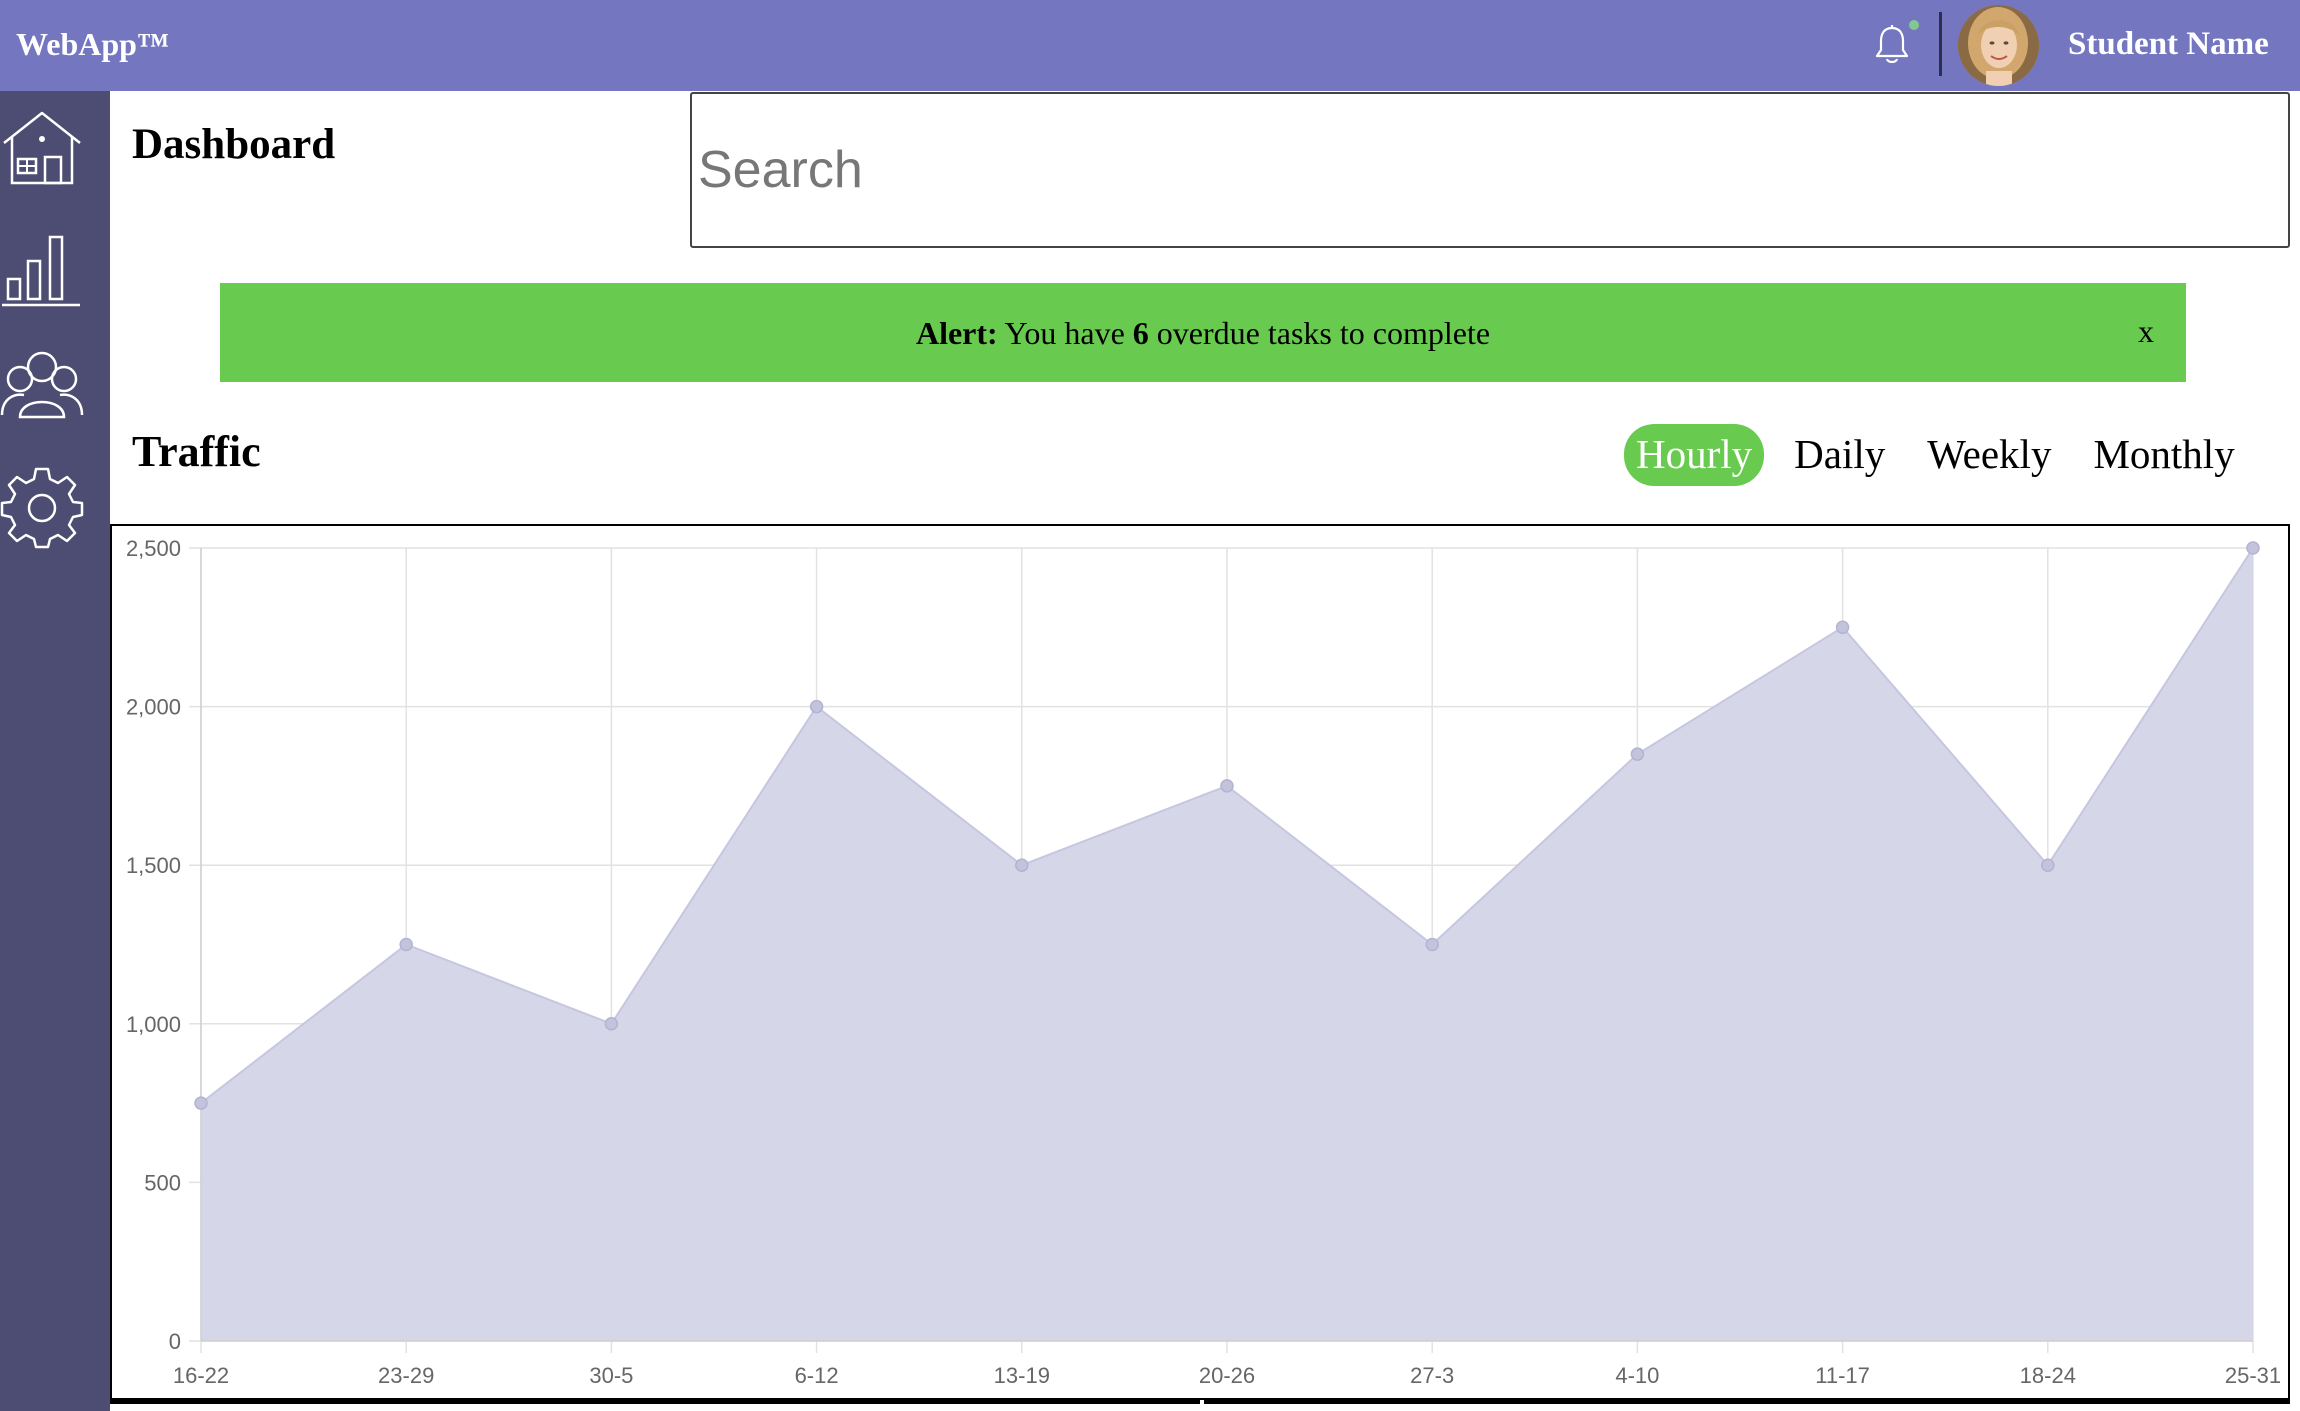 This screenshot has width=2300, height=1411. Describe the element at coordinates (1842, 1375) in the screenshot. I see `x-tick-label: 11-17` at that location.